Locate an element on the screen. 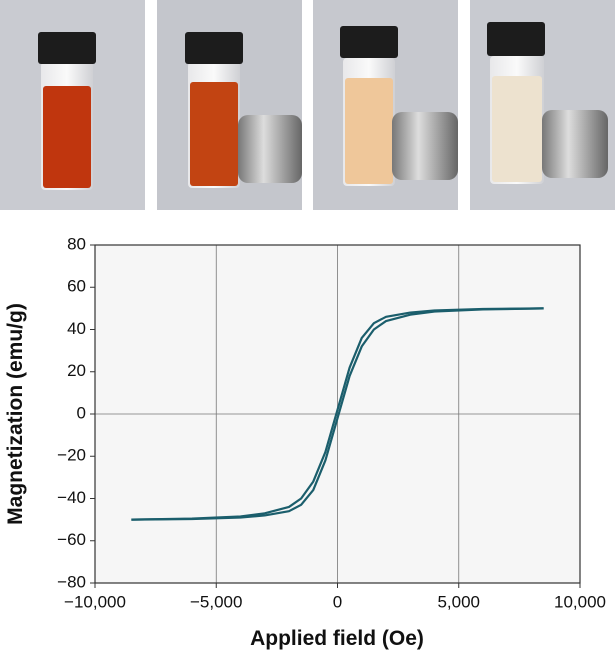 Image resolution: width=615 pixels, height=663 pixels. x-tick-label: 5,000 is located at coordinates (458, 601).